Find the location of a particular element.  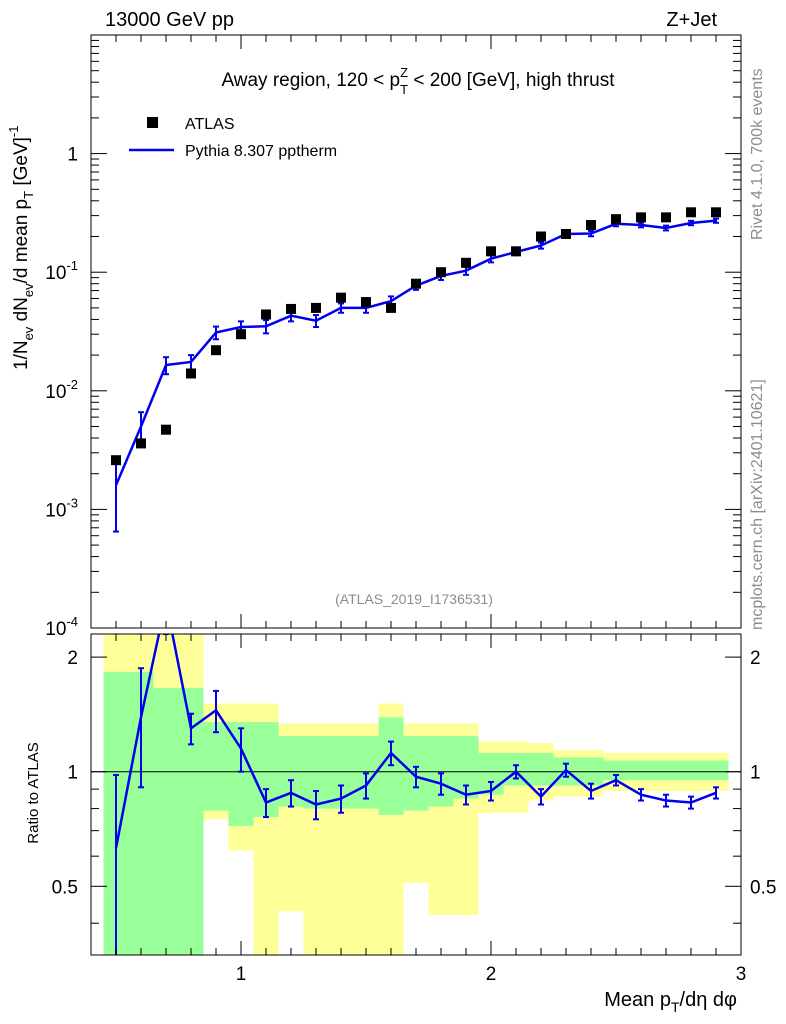

ratio-tick-label-left: 2 is located at coordinates (72, 658).